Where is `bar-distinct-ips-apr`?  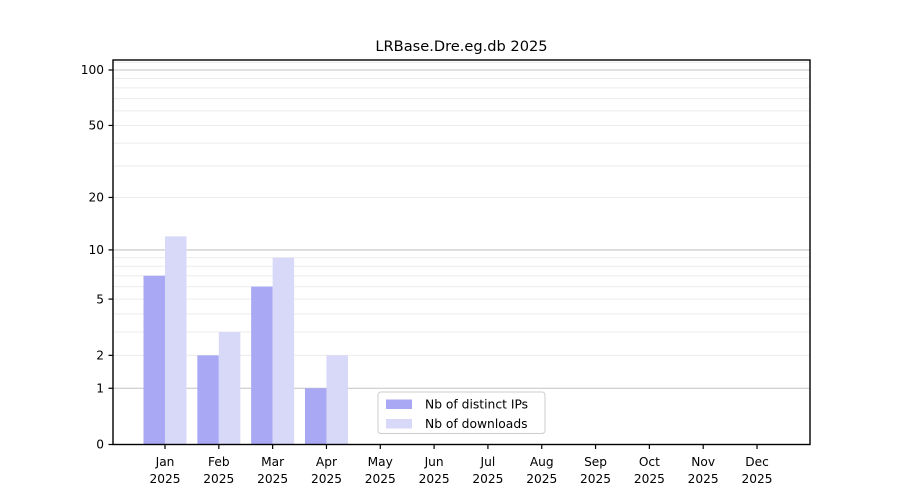 bar-distinct-ips-apr is located at coordinates (315, 416).